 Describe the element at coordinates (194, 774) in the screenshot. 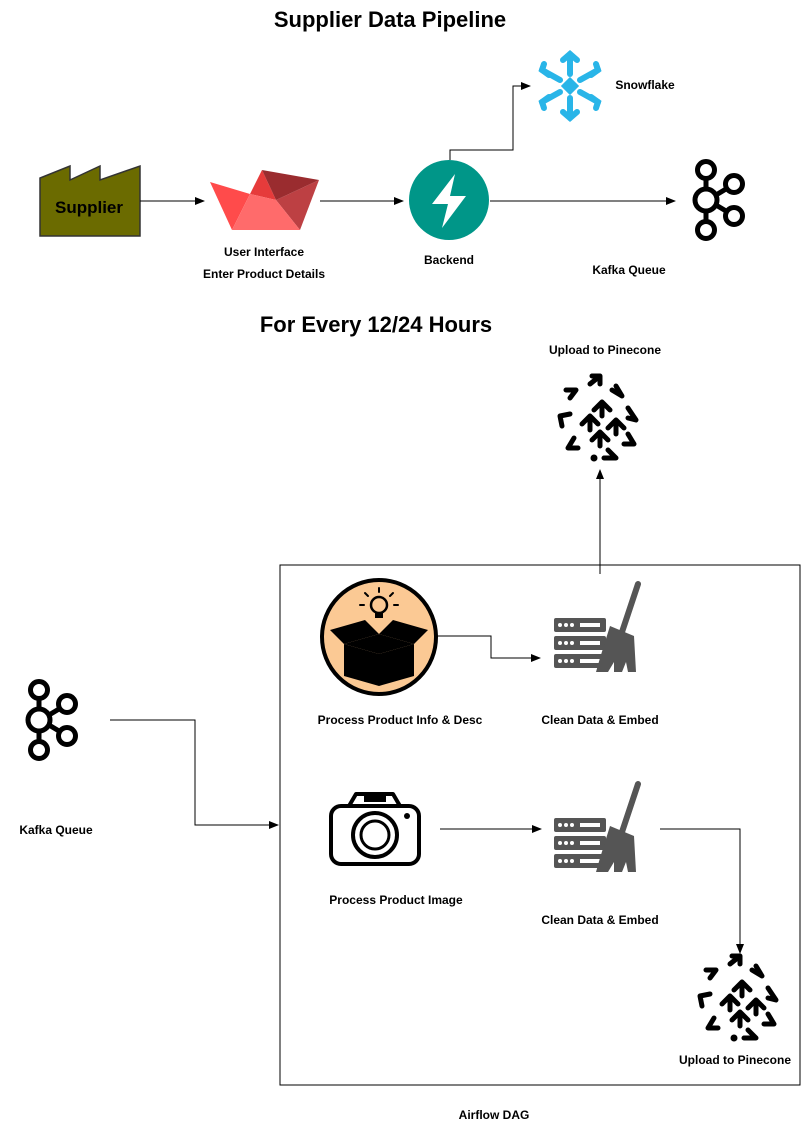

I see `arrow-kafka-dag` at that location.